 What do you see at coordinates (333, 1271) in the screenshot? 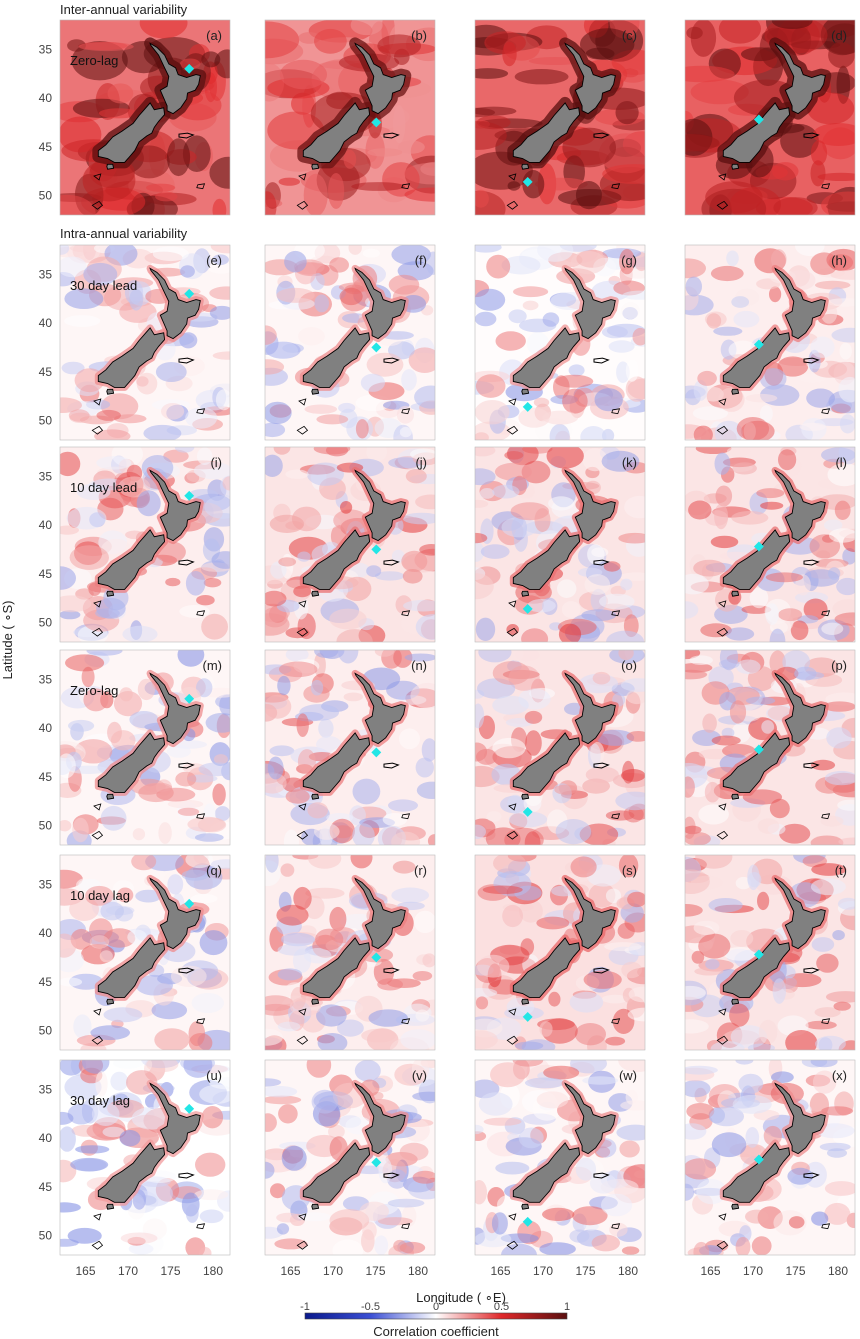
I see `x-tick-label: 170` at bounding box center [333, 1271].